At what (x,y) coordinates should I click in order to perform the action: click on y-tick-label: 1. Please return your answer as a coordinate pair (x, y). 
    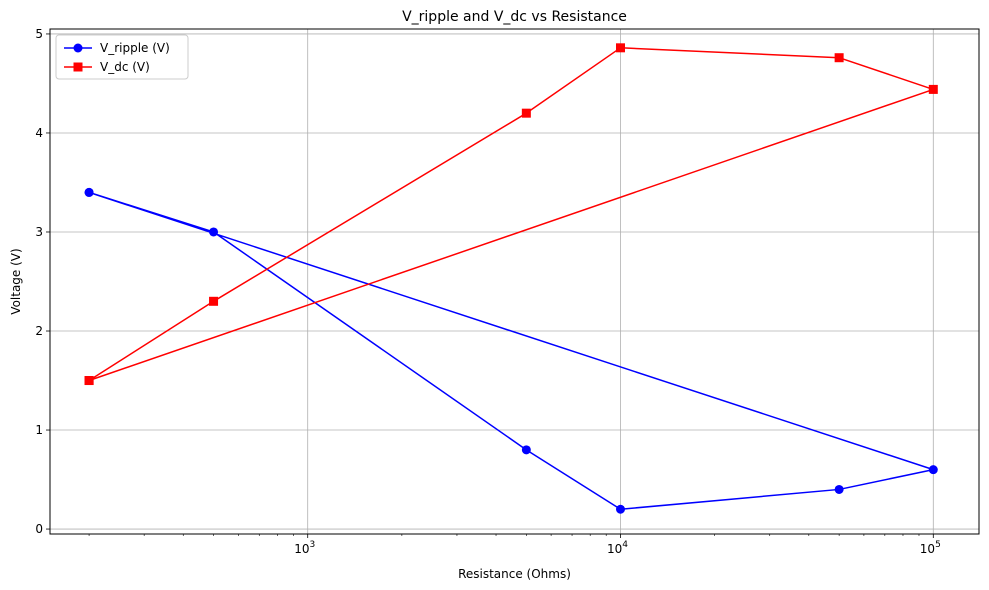
    Looking at the image, I should click on (39, 430).